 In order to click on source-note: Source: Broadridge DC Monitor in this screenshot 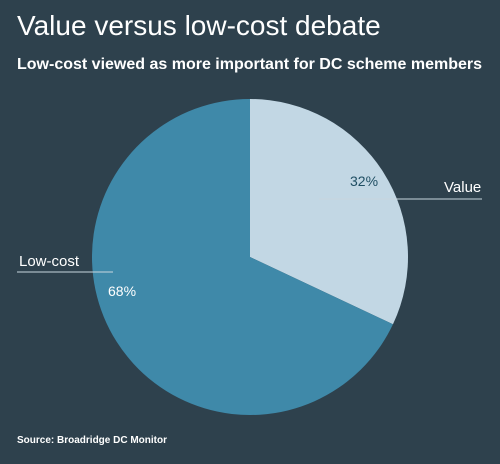, I will do `click(92, 440)`.